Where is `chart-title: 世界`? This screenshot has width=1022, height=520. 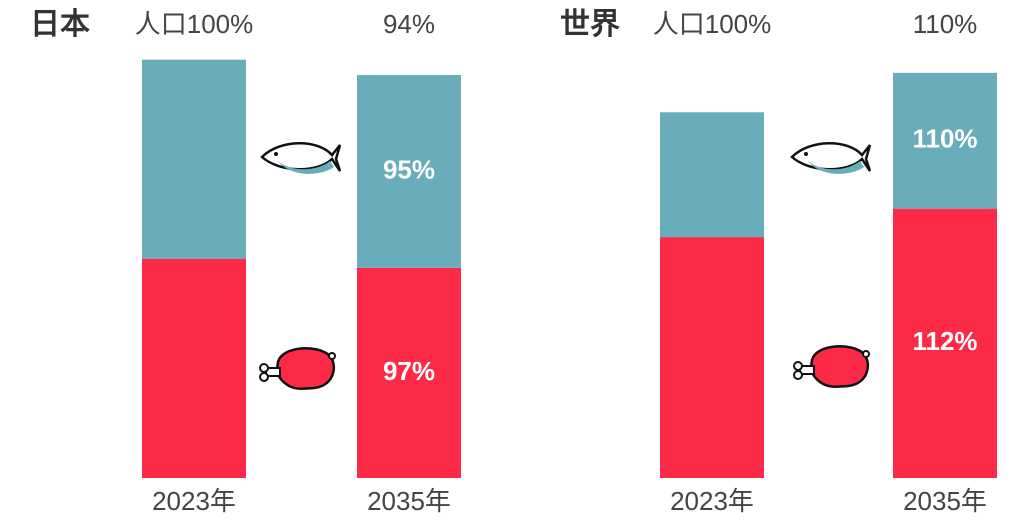
chart-title: 世界 is located at coordinates (590, 24).